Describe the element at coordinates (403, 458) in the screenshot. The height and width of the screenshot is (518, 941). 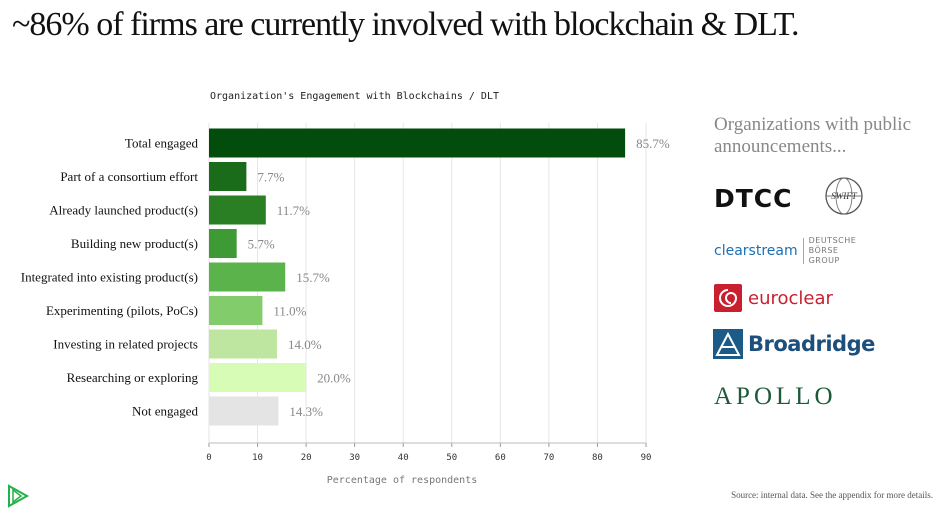
I see `x-tick-label: 40` at that location.